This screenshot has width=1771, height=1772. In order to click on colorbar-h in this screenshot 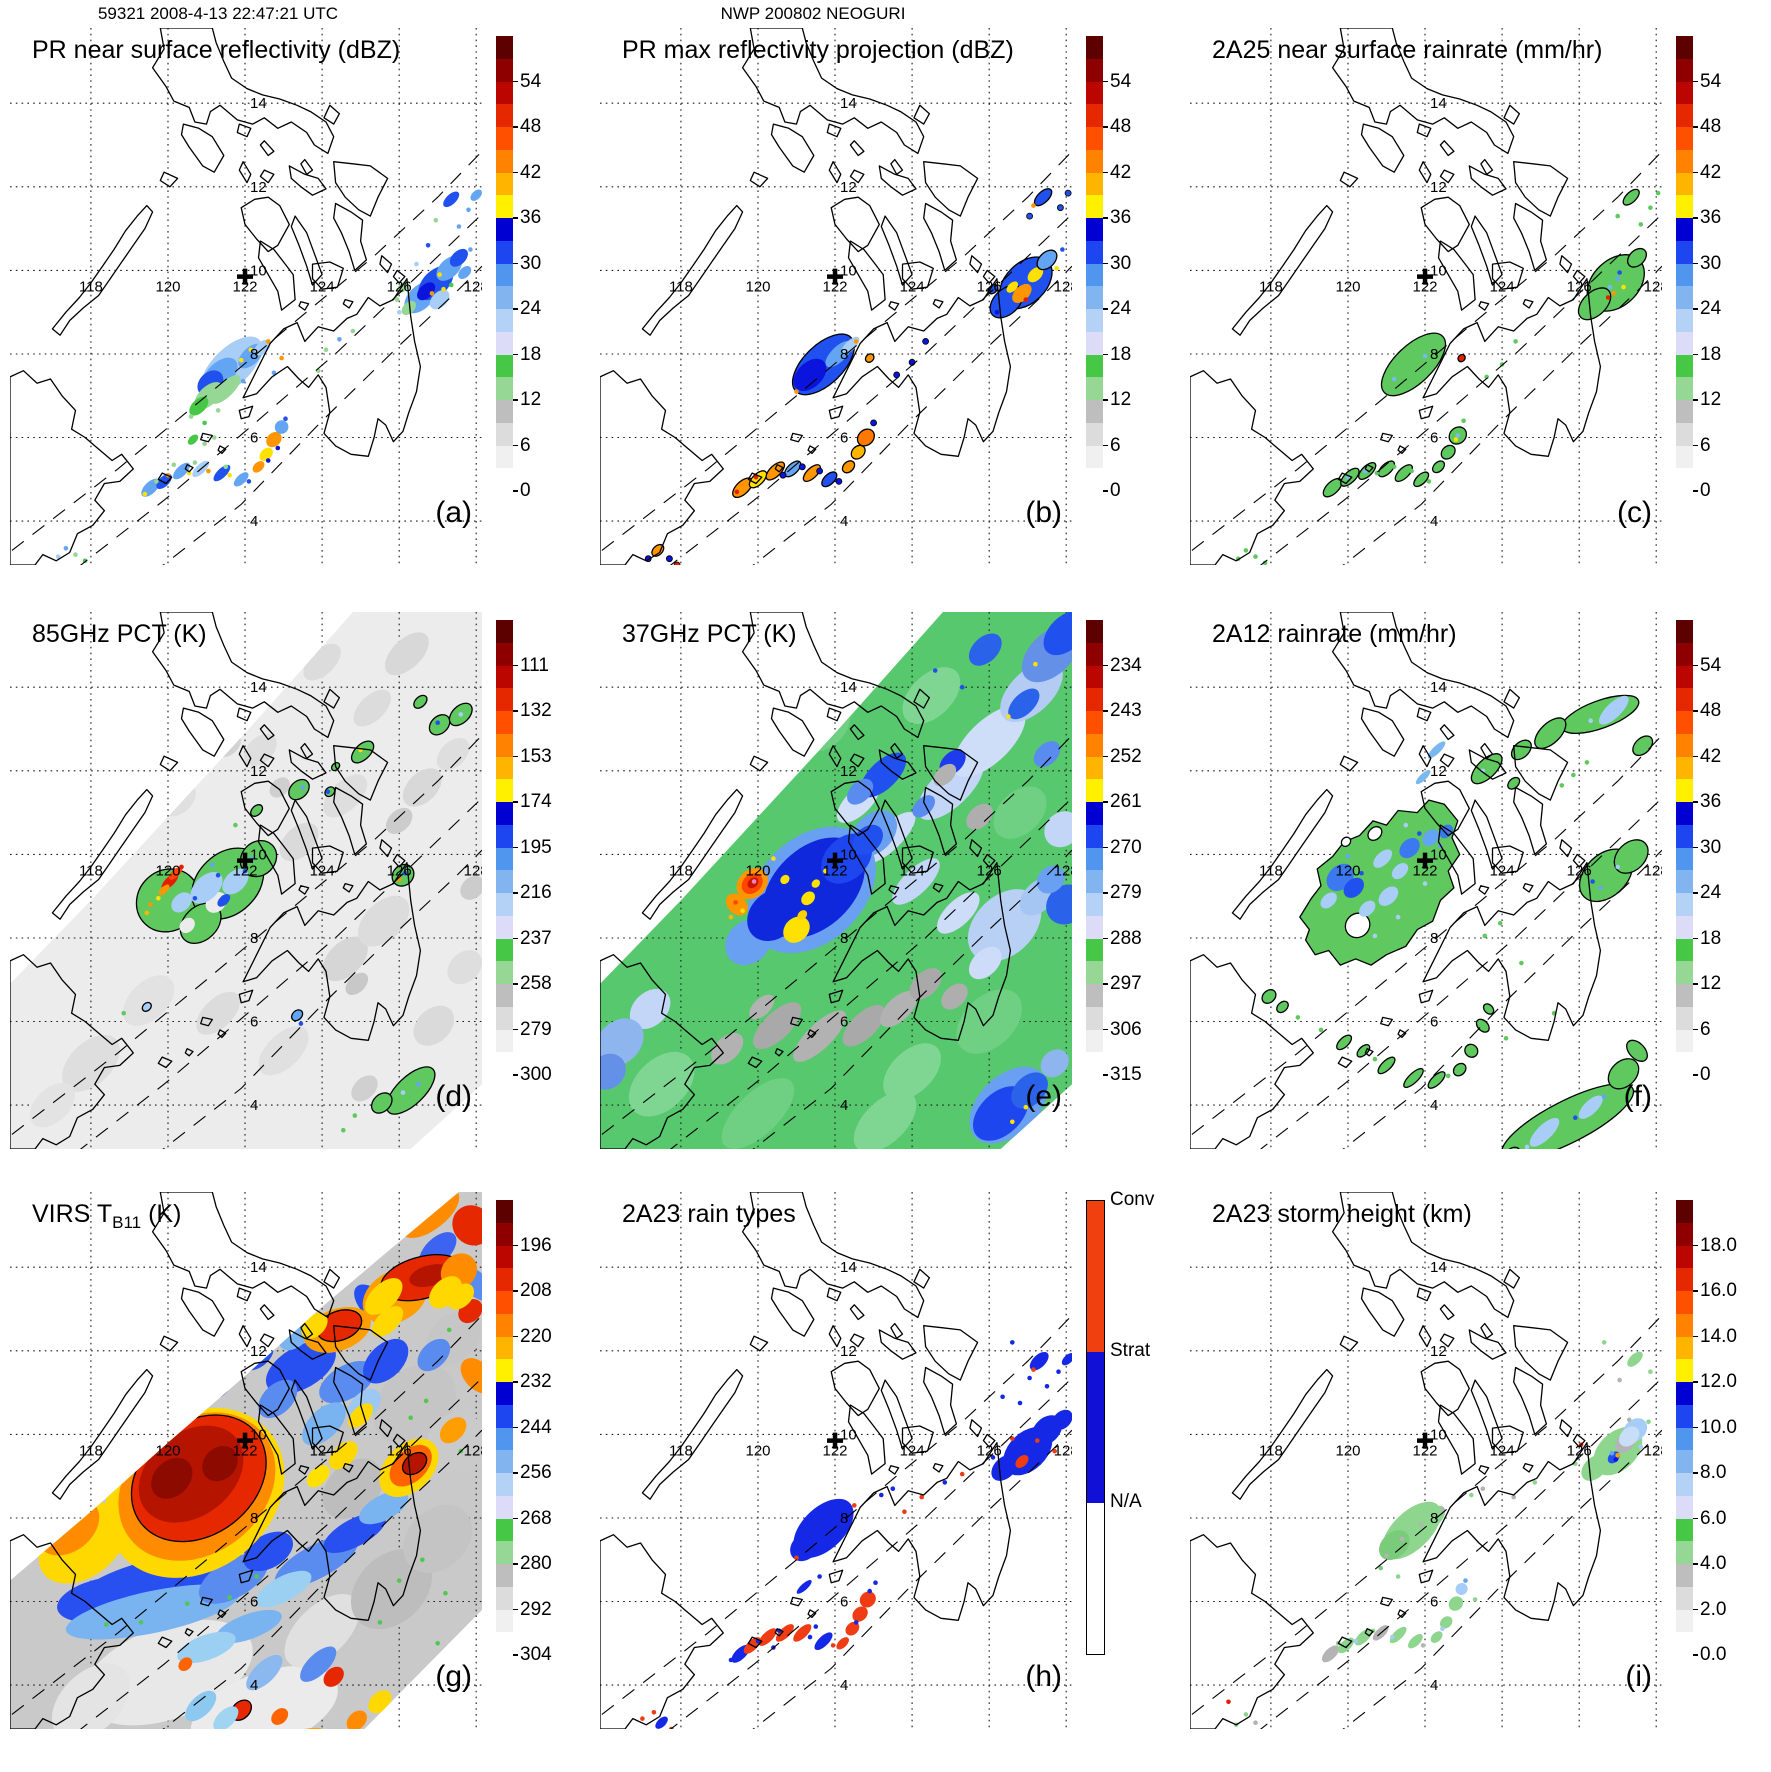, I will do `click(1095, 1427)`.